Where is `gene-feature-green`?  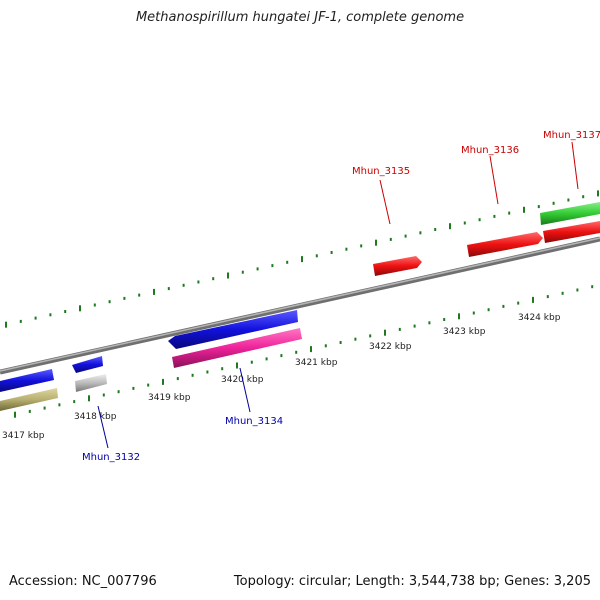
gene-feature-green is located at coordinates (570, 213).